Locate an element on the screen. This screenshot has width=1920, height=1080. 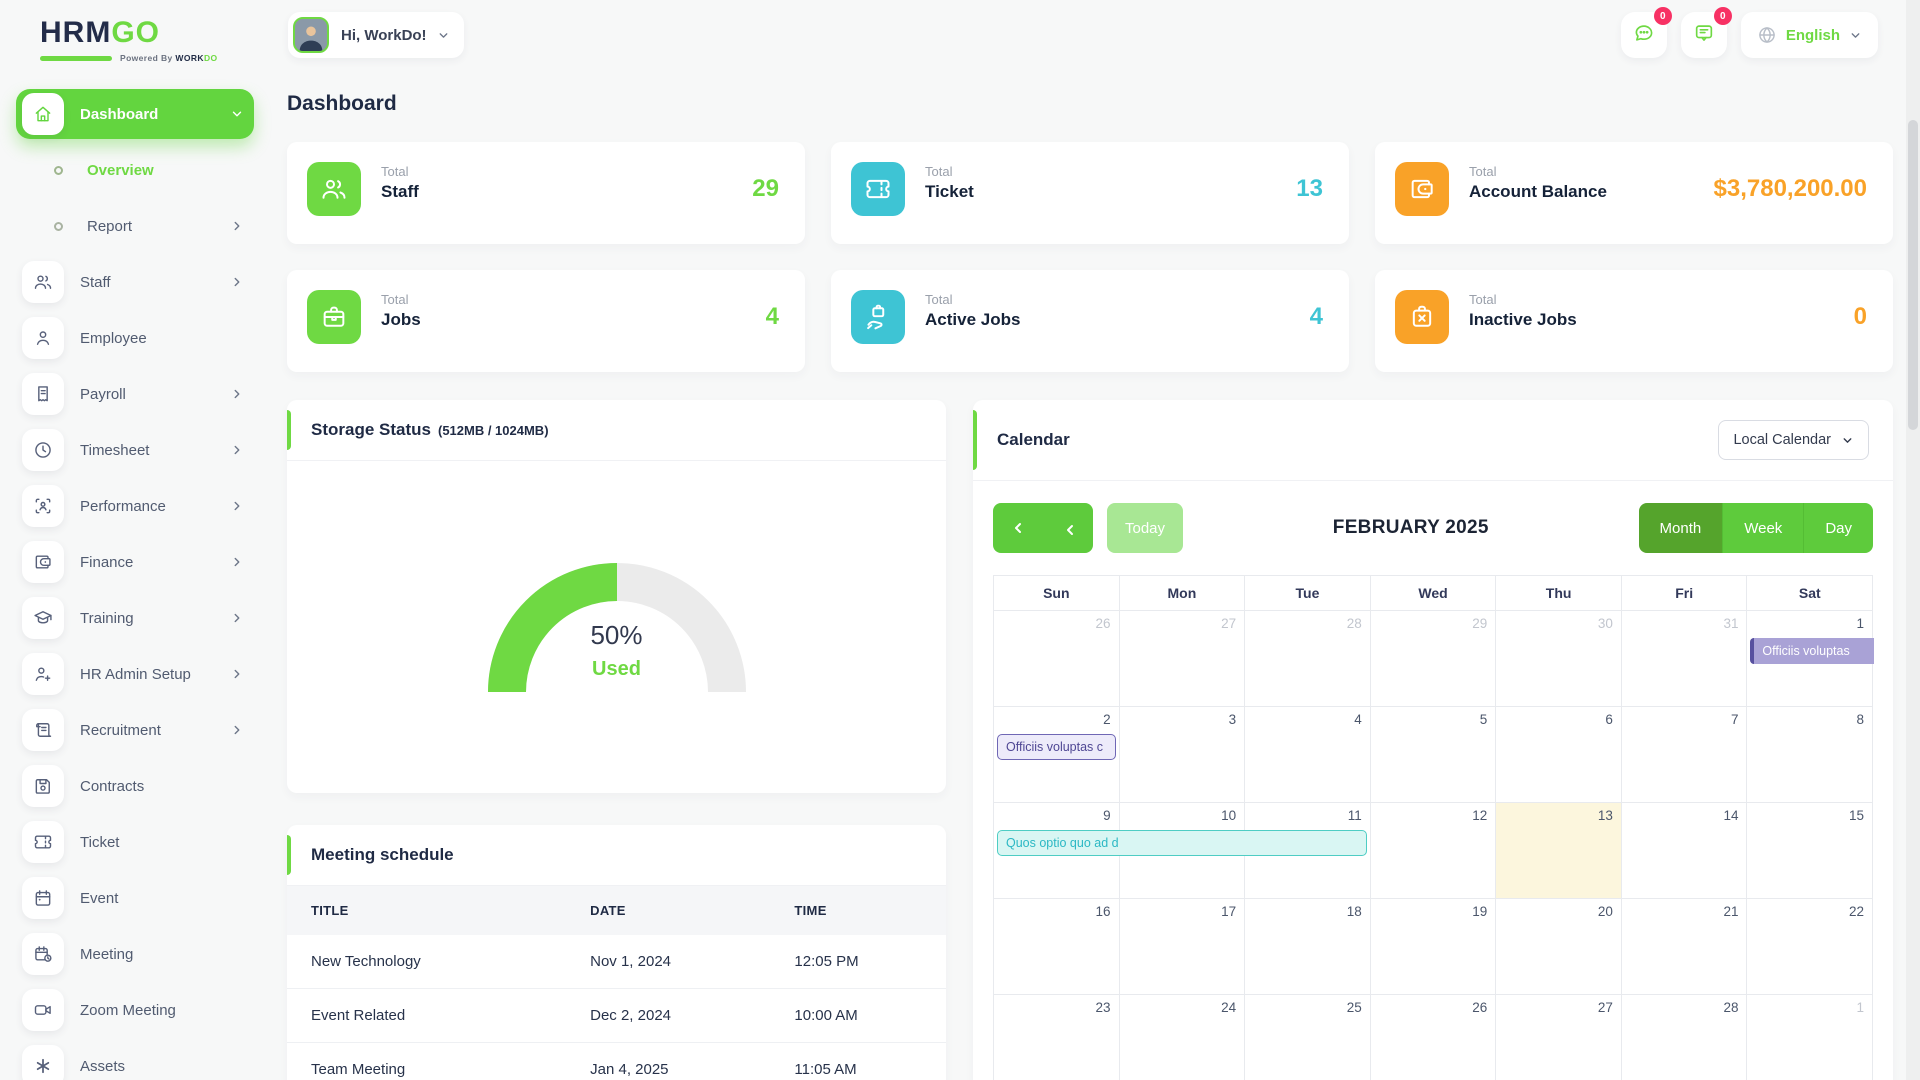
calendar-day-cell: 29 is located at coordinates (1433, 659).